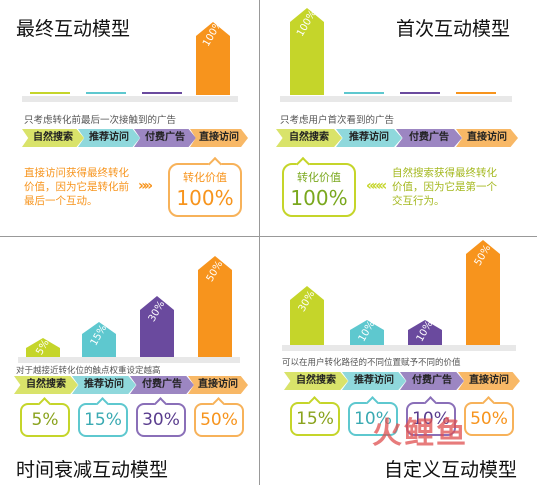  What do you see at coordinates (73, 29) in the screenshot?
I see `last-interaction-title: 最终互动模型` at bounding box center [73, 29].